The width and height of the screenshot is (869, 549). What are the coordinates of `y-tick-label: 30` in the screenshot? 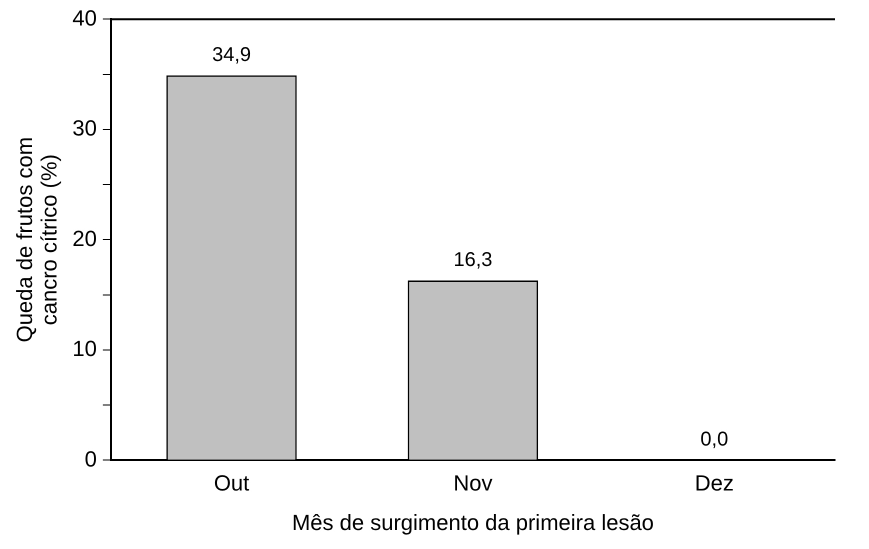 It's located at (84, 128).